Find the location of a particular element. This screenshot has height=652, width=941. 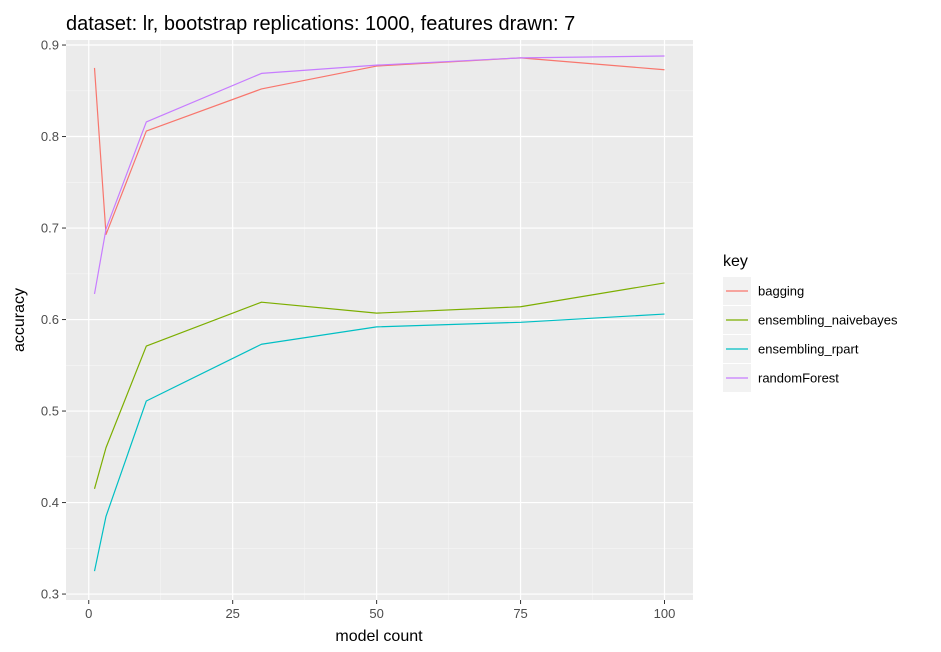

y-tick-label: 0.4 is located at coordinates (50, 502).